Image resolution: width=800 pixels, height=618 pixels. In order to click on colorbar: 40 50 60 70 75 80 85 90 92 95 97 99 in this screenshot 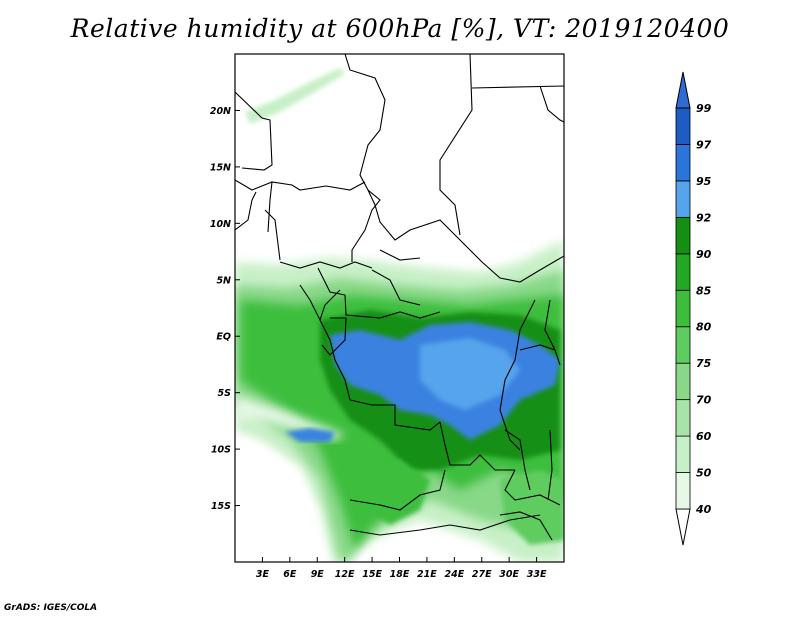, I will do `click(693, 308)`.